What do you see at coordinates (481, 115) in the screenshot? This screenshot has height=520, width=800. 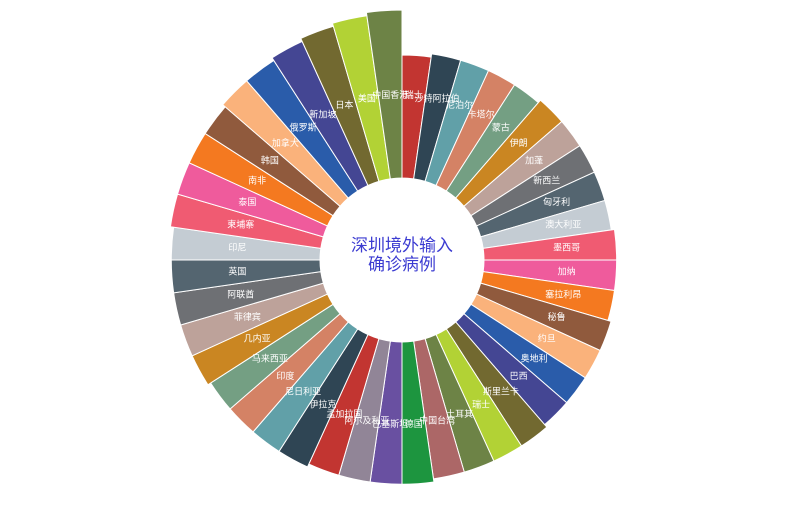 I see `slice-label-3: 卡塔尔` at bounding box center [481, 115].